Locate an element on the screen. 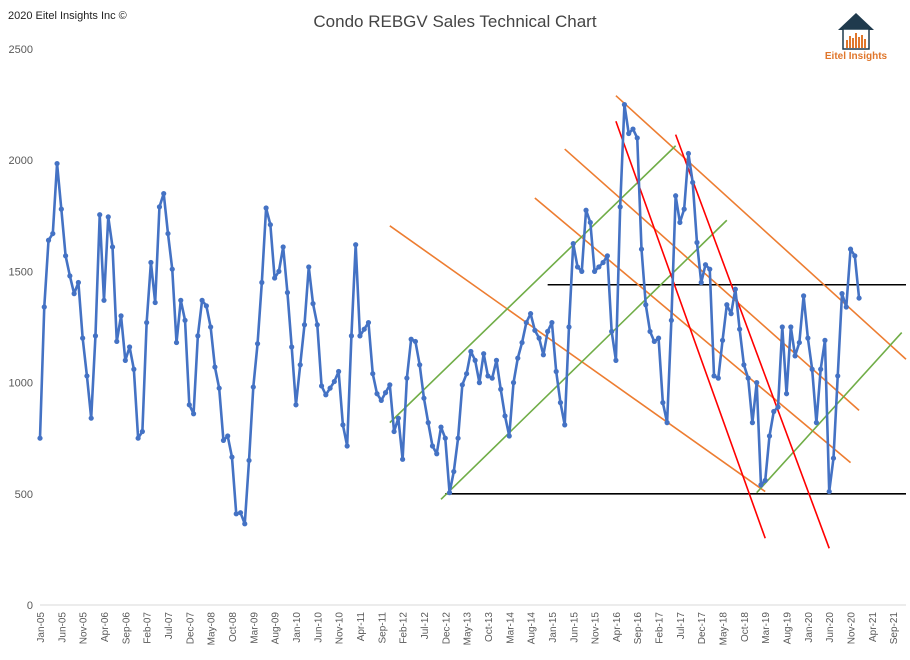  x-tick-label: Apr-21 is located at coordinates (873, 627).